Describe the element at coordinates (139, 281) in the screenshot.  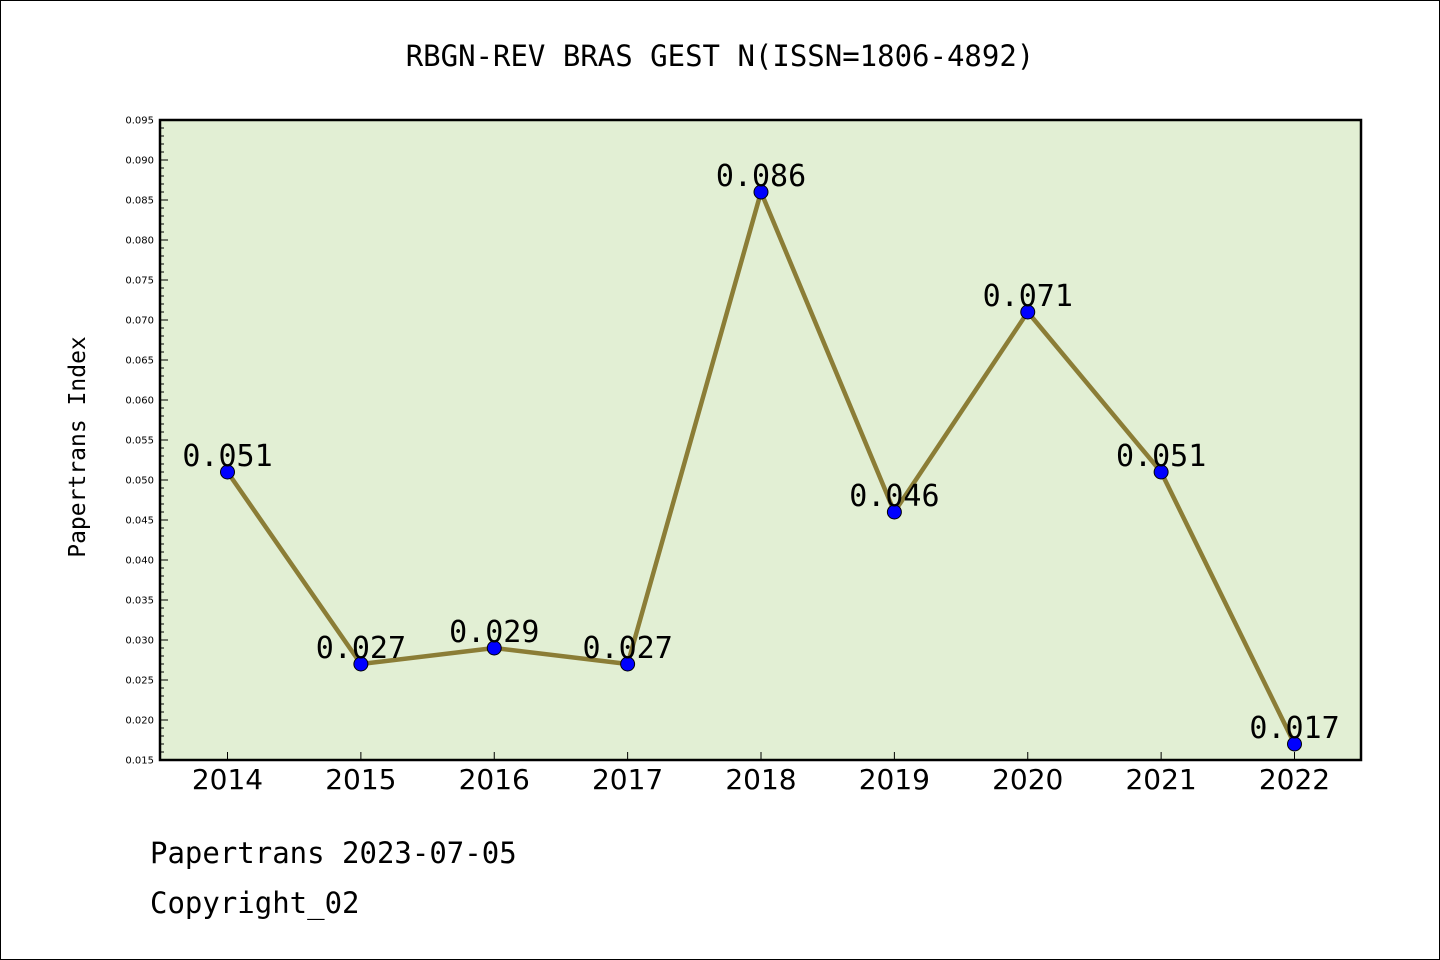
I see `y-tick-label: 0.075` at that location.